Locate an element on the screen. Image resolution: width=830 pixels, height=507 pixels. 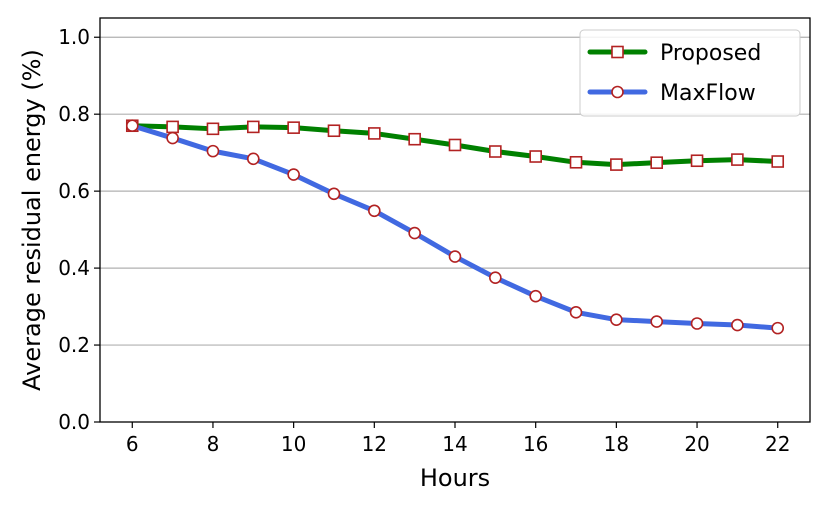
y-tick-label-1: 0.2 is located at coordinates (74, 345).